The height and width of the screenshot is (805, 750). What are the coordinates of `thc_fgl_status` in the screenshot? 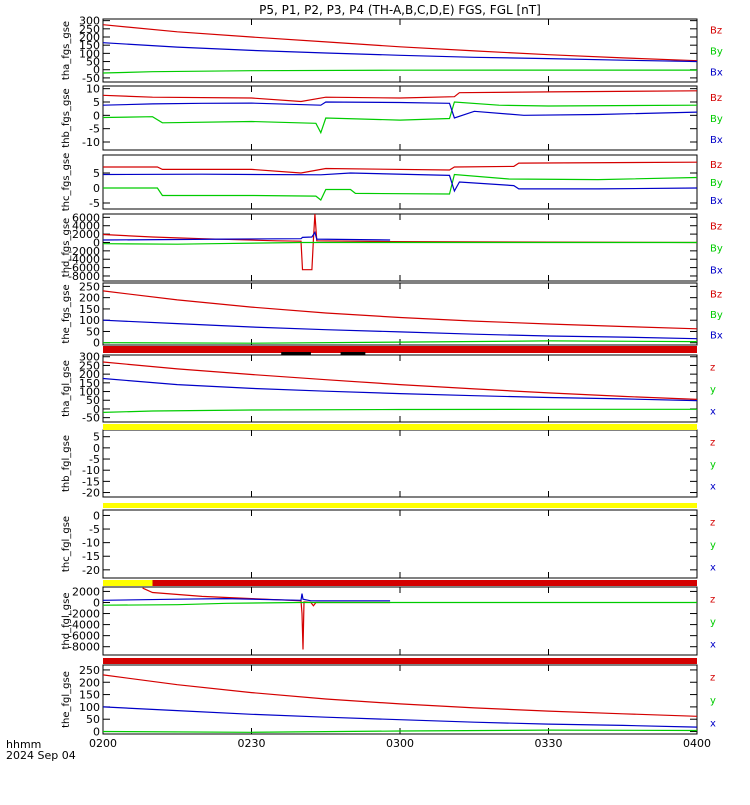 It's located at (400, 583).